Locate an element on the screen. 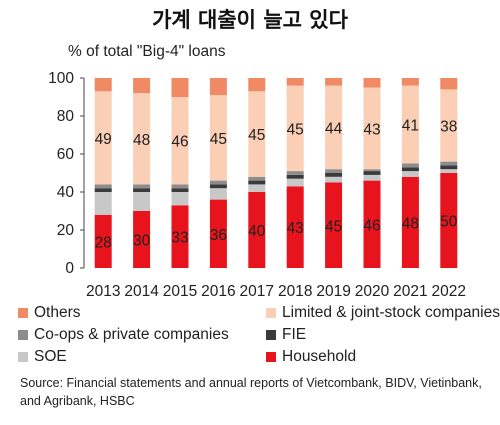 Image resolution: width=500 pixels, height=425 pixels. data-label: 49 is located at coordinates (103, 139).